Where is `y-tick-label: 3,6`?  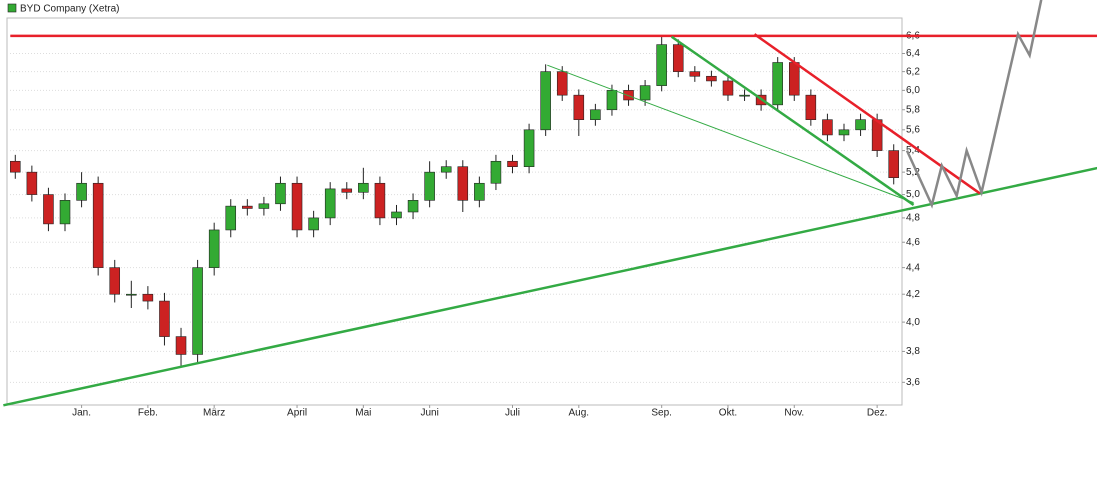
y-tick-label: 3,6 is located at coordinates (913, 382).